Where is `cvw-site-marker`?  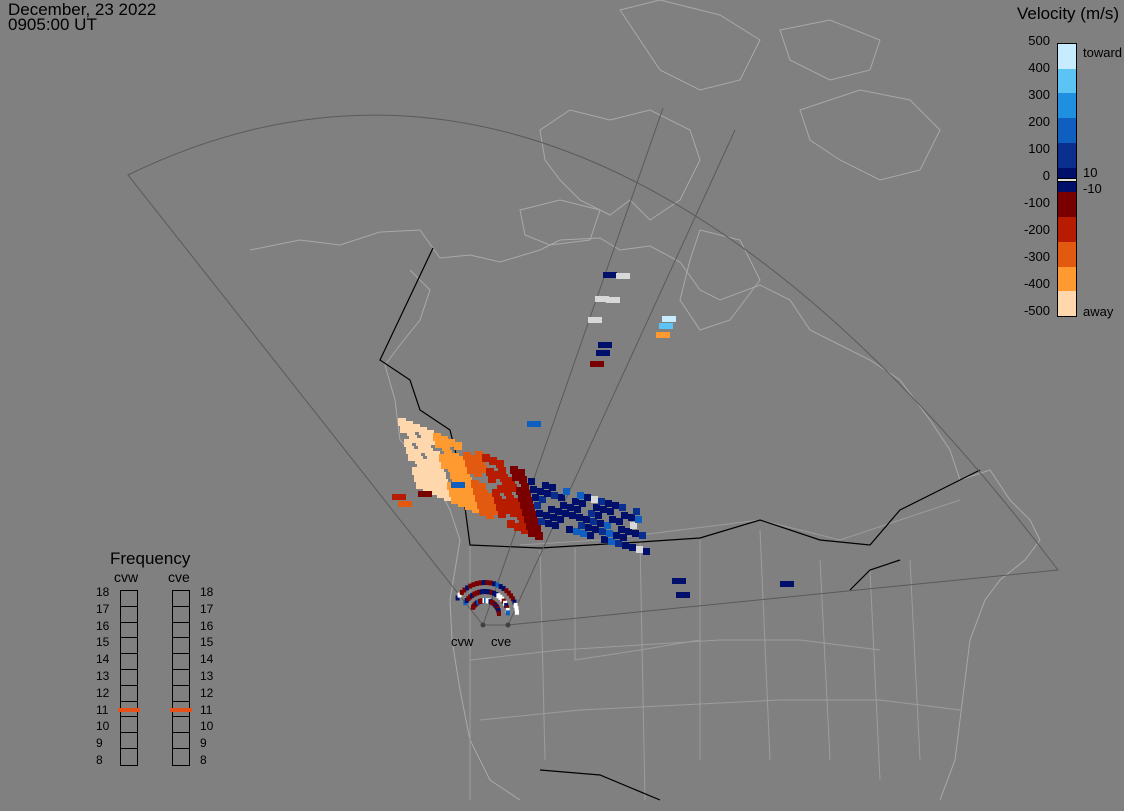
cvw-site-marker is located at coordinates (483, 625).